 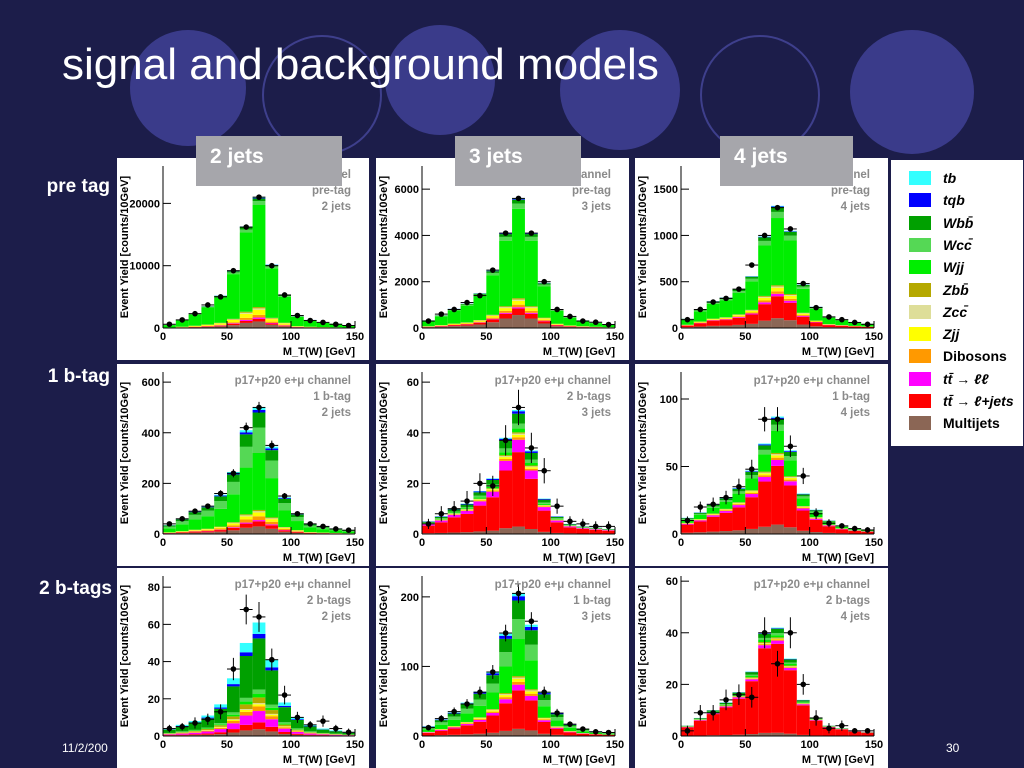 What do you see at coordinates (269, 161) in the screenshot?
I see `column-header-2jets: 2 jets` at bounding box center [269, 161].